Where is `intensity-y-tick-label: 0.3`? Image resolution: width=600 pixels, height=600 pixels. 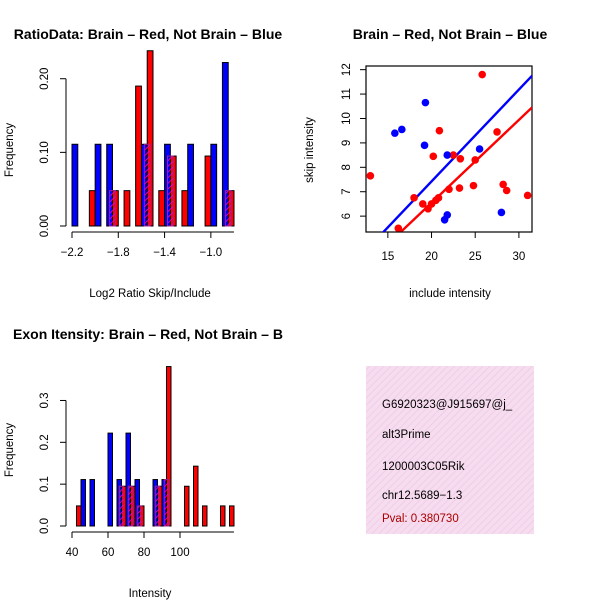
intensity-y-tick-label: 0.3 is located at coordinates (45, 400).